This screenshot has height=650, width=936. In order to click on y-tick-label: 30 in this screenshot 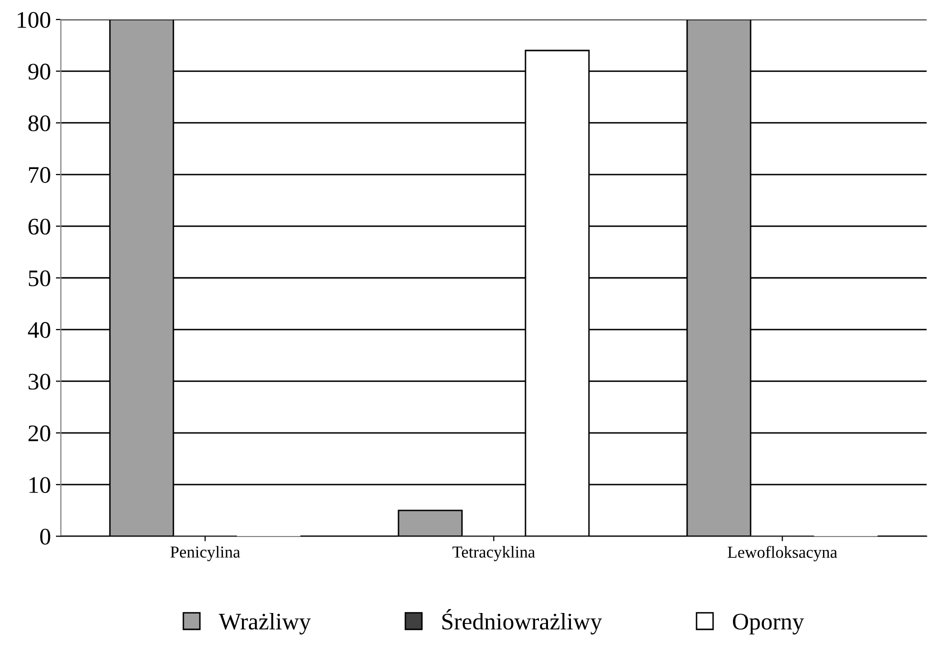, I will do `click(39, 382)`.